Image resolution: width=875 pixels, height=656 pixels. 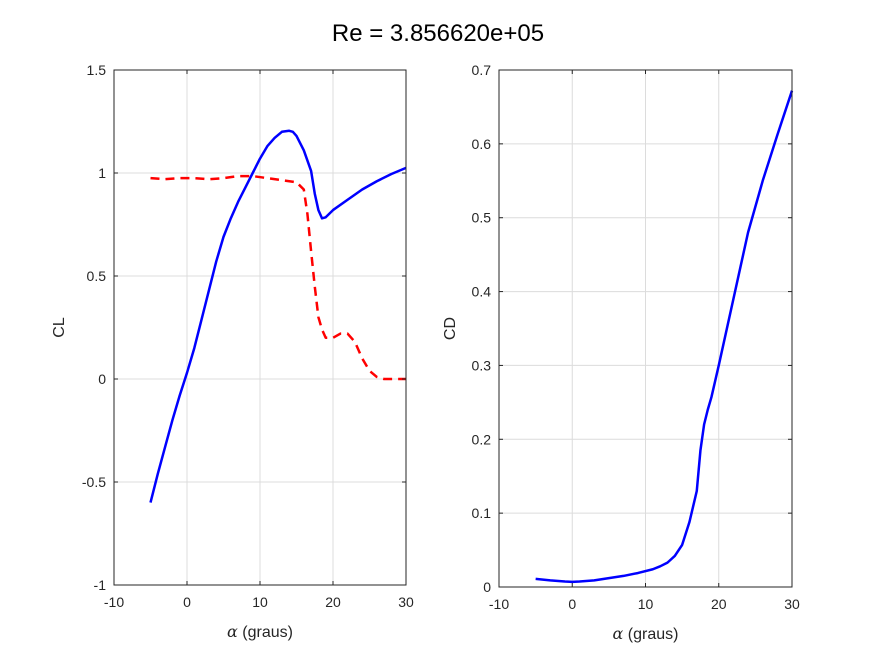 What do you see at coordinates (487, 587) in the screenshot?
I see `cd-y-tick-label: 0` at bounding box center [487, 587].